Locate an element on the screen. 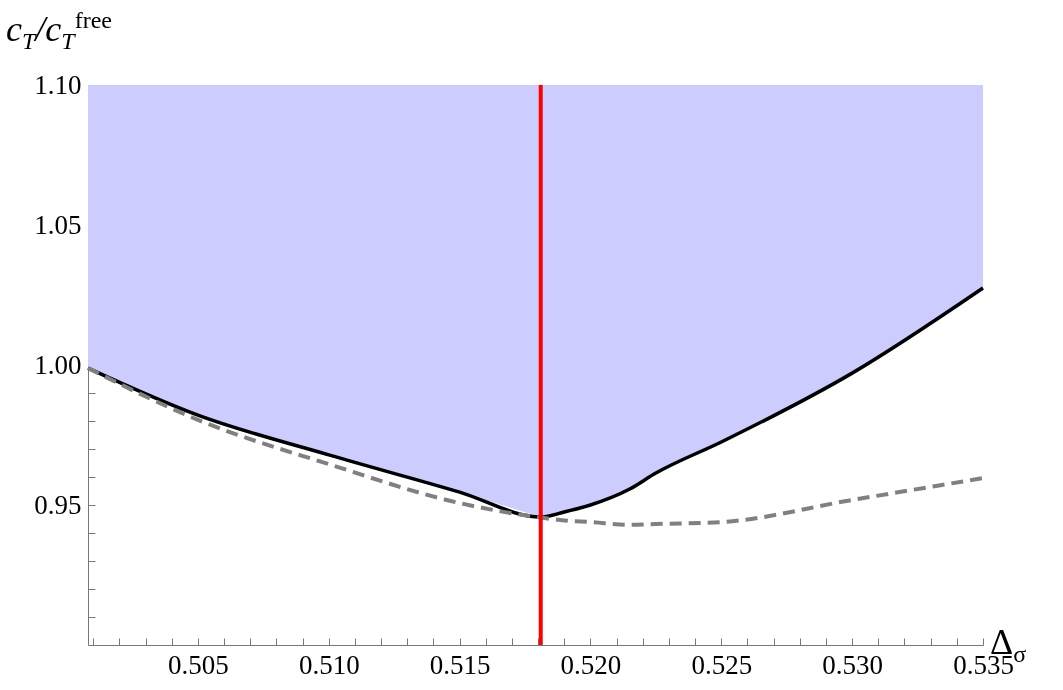 The width and height of the screenshot is (1063, 690). y-tick-label: 0.95 is located at coordinates (58, 504).